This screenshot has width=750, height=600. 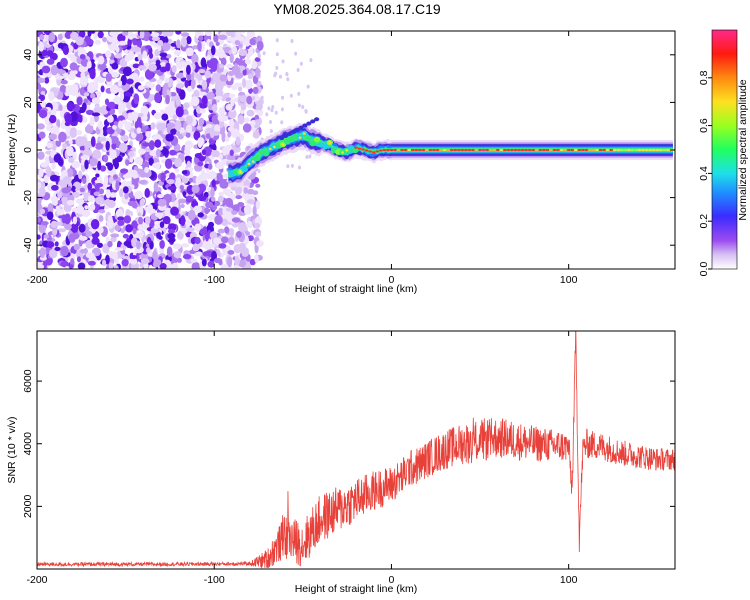 What do you see at coordinates (392, 580) in the screenshot?
I see `x-tick-label: 0` at bounding box center [392, 580].